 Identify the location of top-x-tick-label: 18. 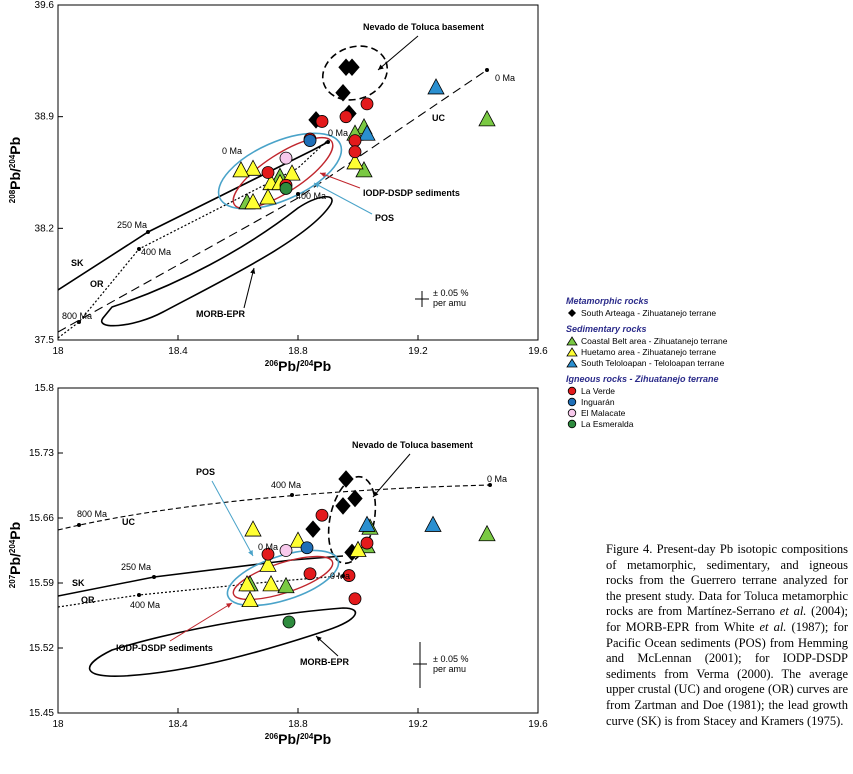
(58, 351).